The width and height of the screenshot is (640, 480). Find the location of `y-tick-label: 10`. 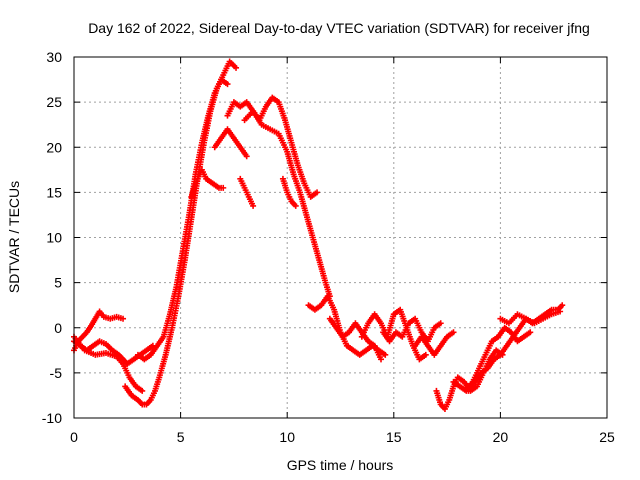

y-tick-label: 10 is located at coordinates (54, 238).